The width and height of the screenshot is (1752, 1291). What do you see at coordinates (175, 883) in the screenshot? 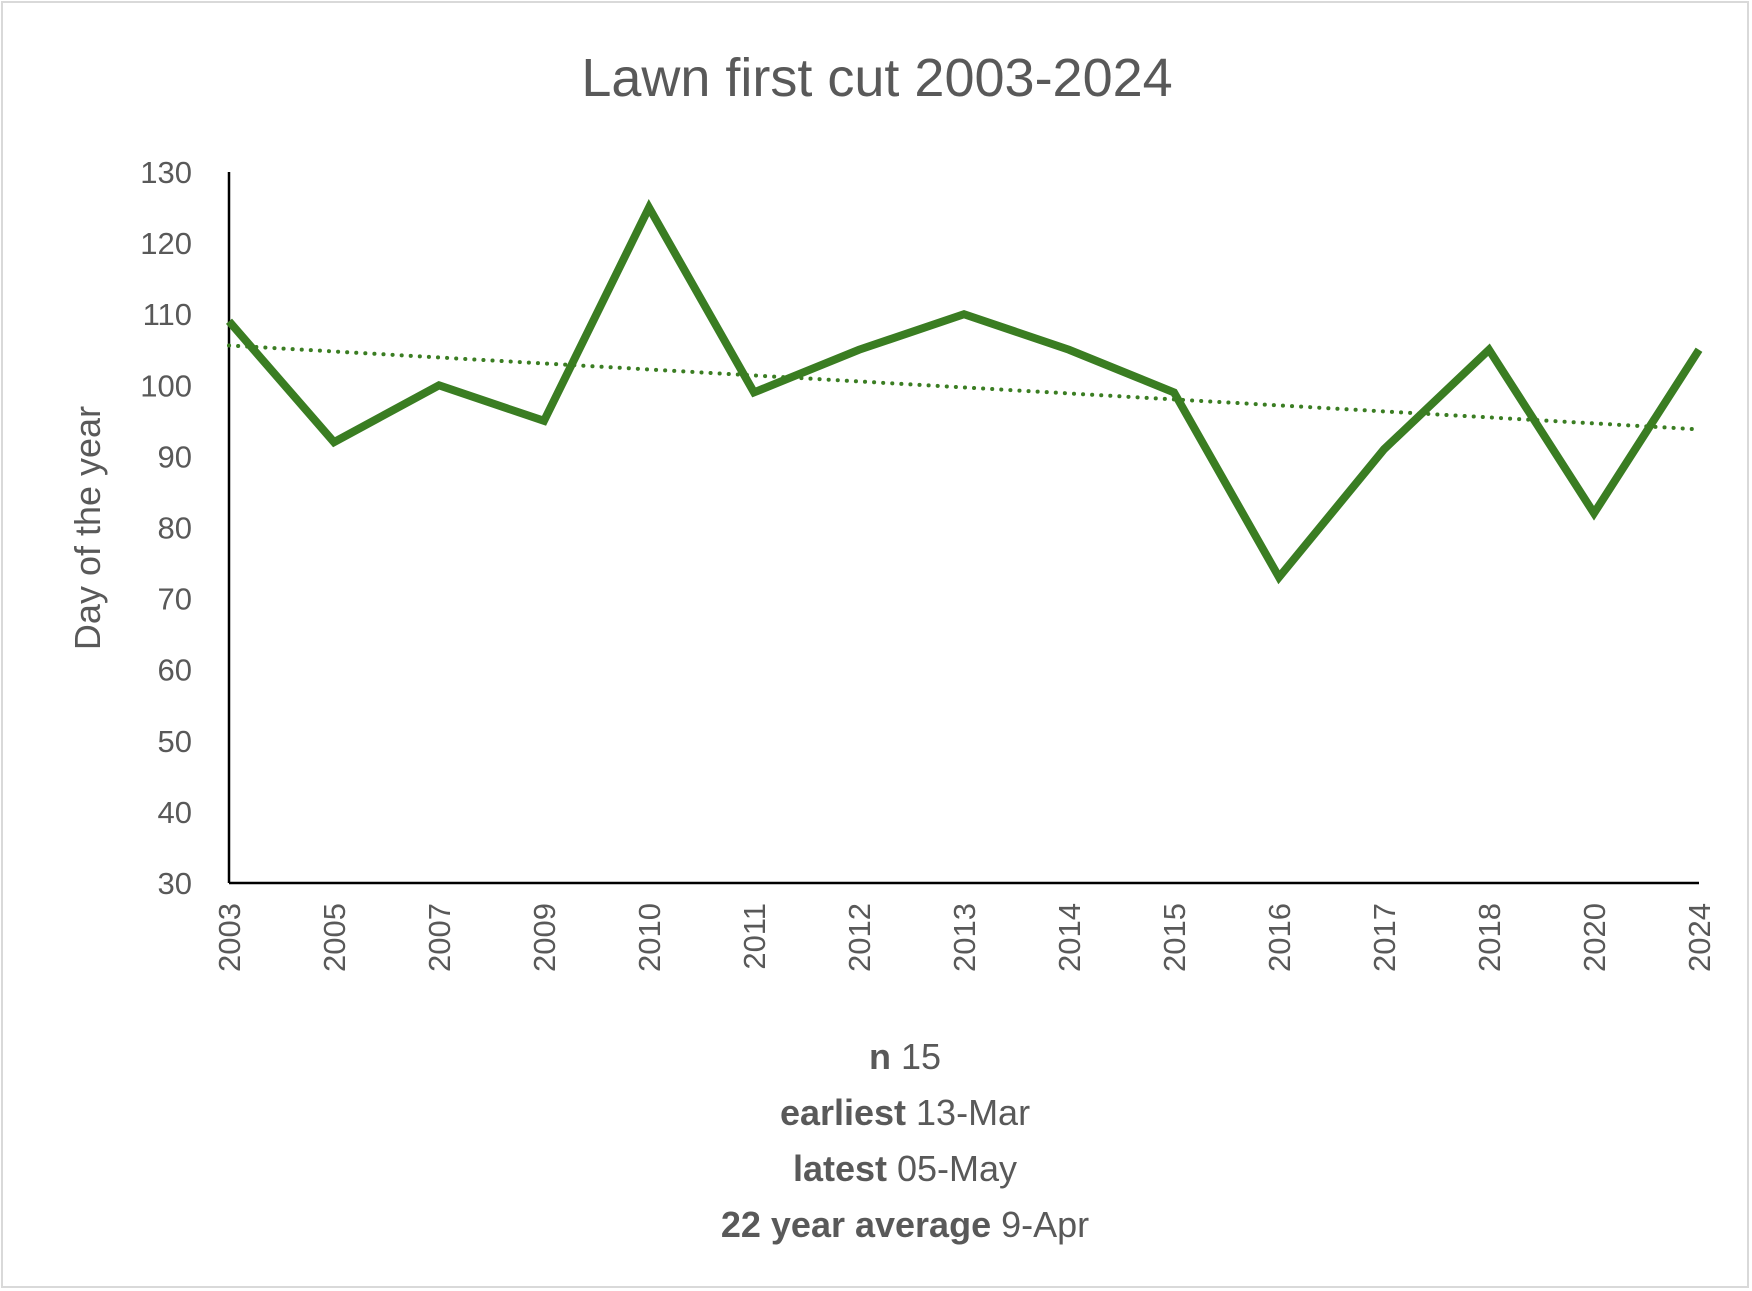
I see `y-tick-label: 30` at bounding box center [175, 883].